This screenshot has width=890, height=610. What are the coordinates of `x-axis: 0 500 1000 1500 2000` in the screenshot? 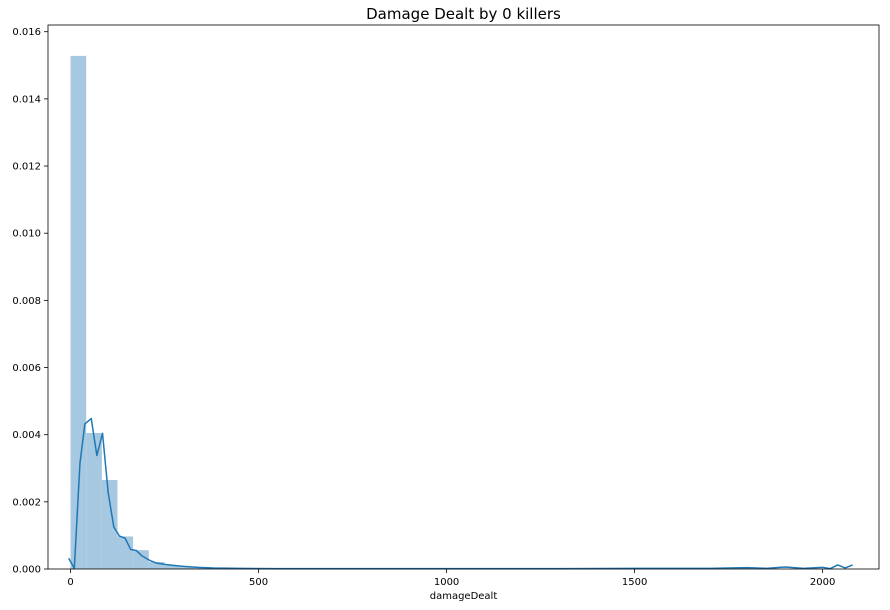 It's located at (451, 578).